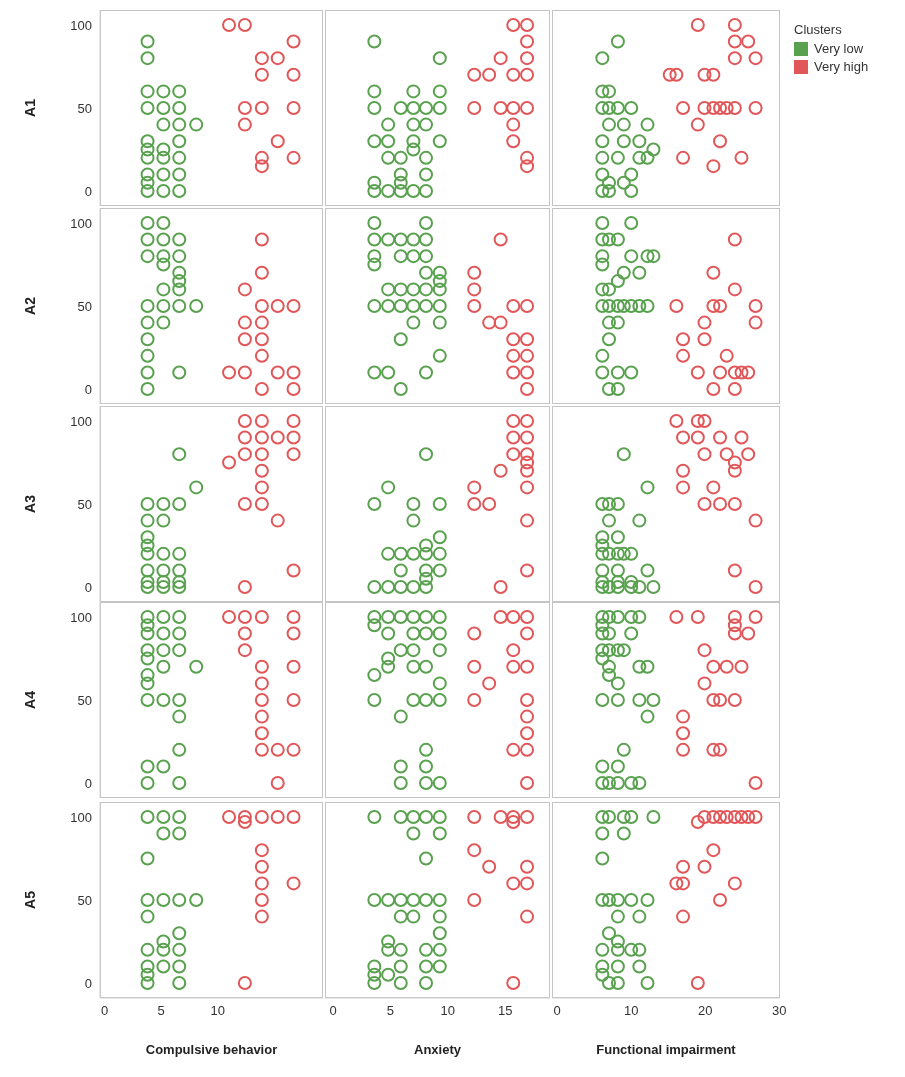 The image size is (905, 1077). What do you see at coordinates (84, 700) in the screenshot?
I see `y-tick-label: 50` at bounding box center [84, 700].